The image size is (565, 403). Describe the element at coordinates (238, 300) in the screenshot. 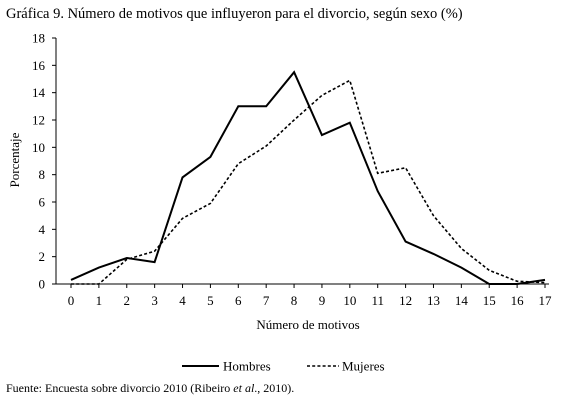

I see `x-tick-label: 6` at that location.